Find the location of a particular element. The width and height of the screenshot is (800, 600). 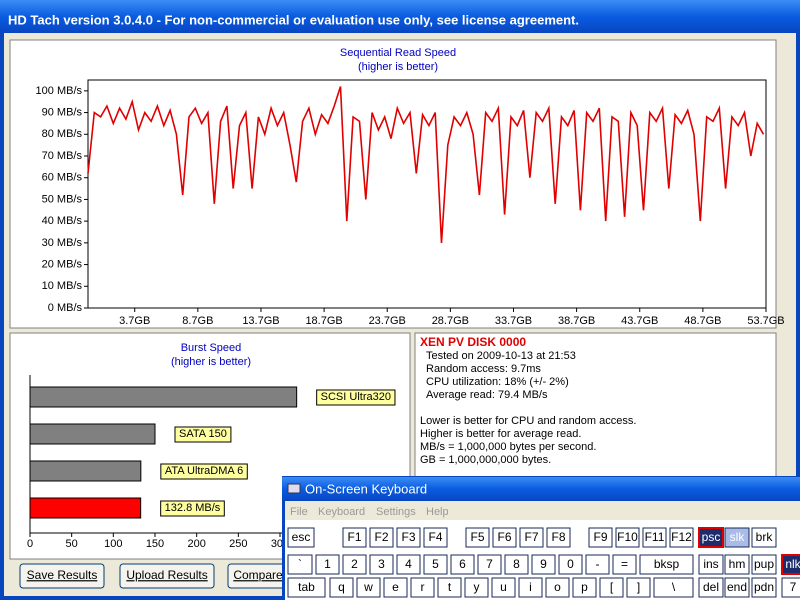

key-label: F3 is located at coordinates (408, 537).